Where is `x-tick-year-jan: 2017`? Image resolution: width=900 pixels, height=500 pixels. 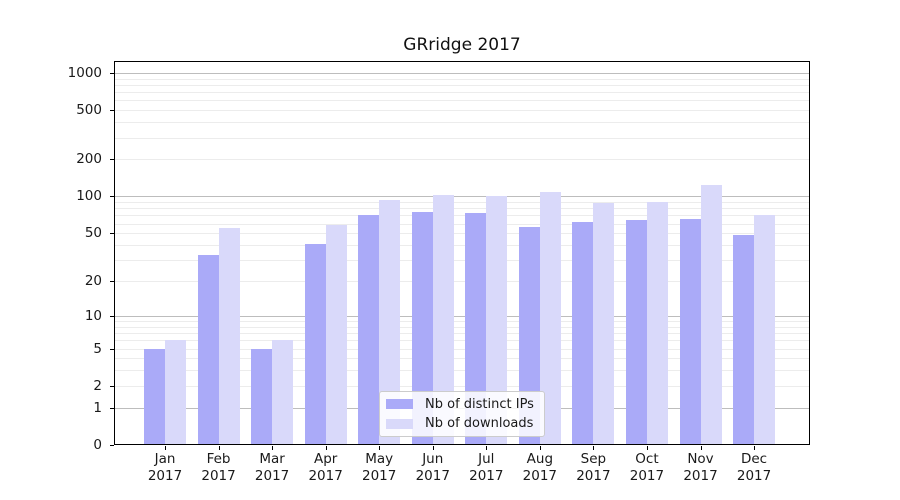
x-tick-year-jan: 2017 is located at coordinates (165, 476).